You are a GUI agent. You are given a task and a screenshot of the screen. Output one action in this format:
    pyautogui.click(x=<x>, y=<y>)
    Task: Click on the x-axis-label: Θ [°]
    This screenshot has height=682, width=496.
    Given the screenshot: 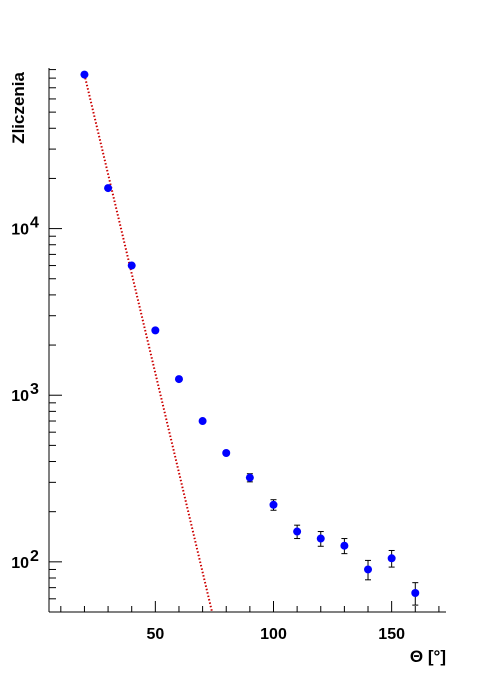 What is the action you would take?
    pyautogui.click(x=428, y=656)
    